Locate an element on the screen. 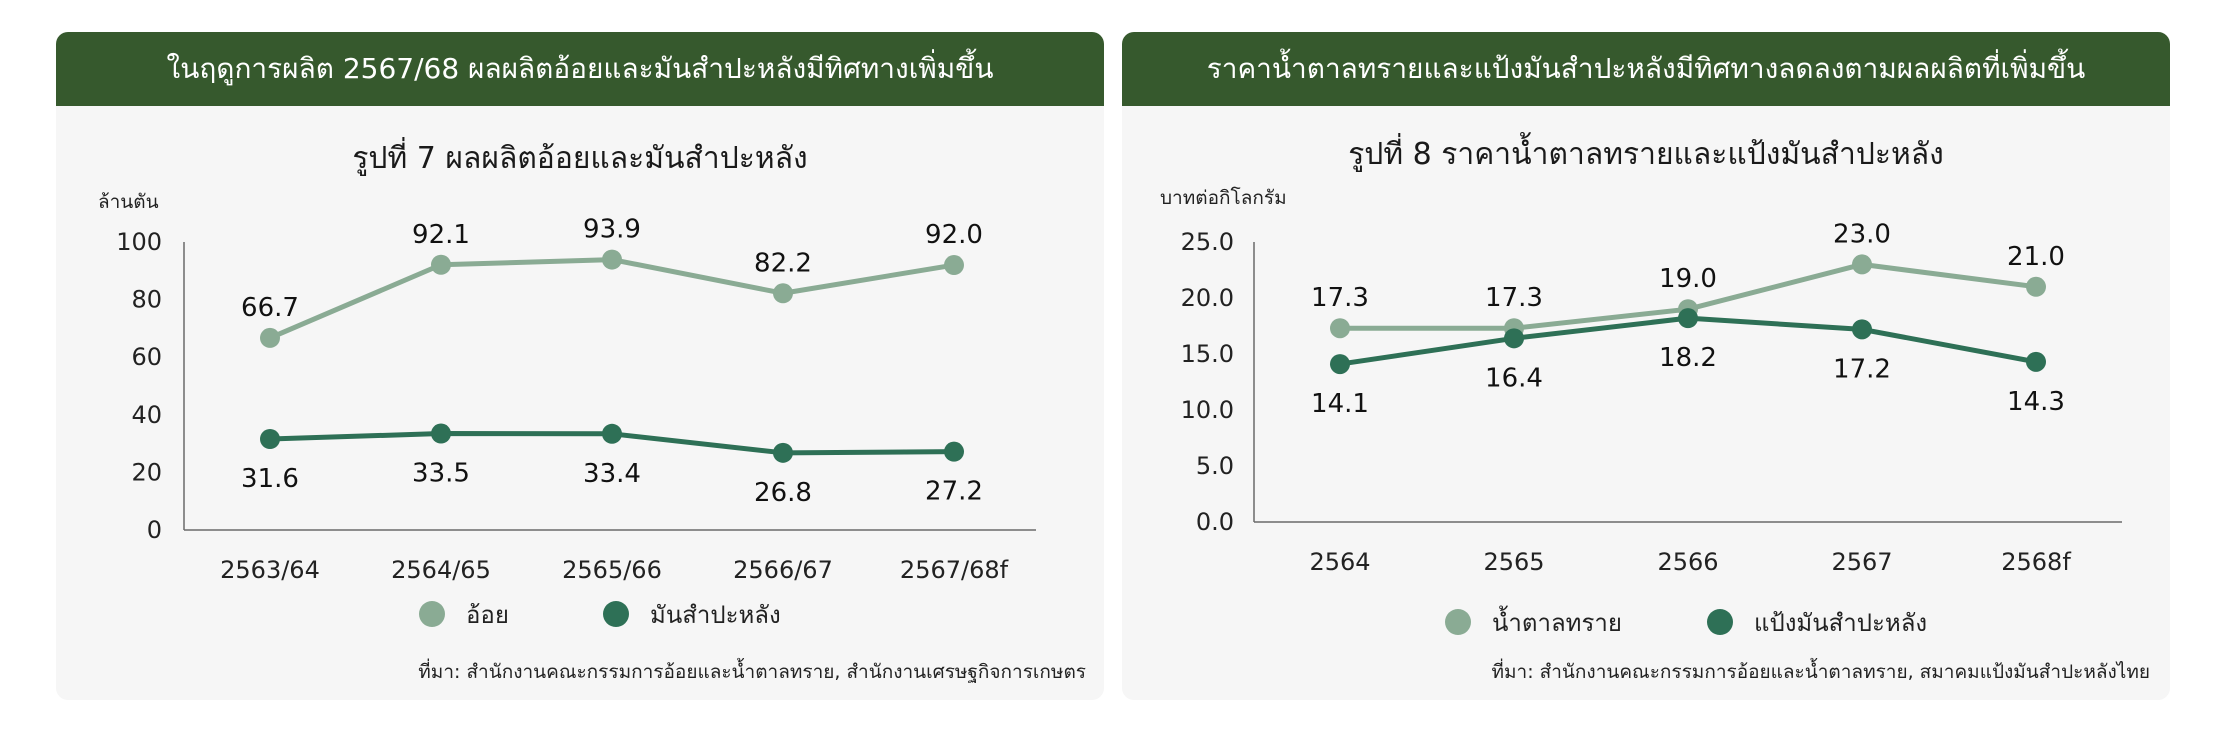 The image size is (2218, 752). series-layer: 17.3 17.3 19.0 23.0 21.0 14.1 16.4 18.2 17.2 14.3 is located at coordinates (1688, 319).